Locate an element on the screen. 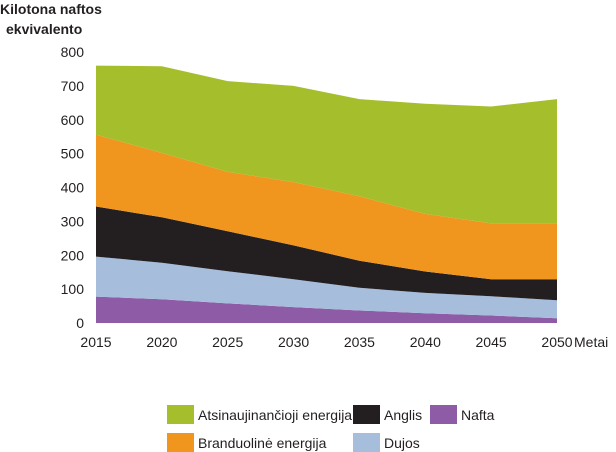  y-tick-label: 300 is located at coordinates (73, 221).